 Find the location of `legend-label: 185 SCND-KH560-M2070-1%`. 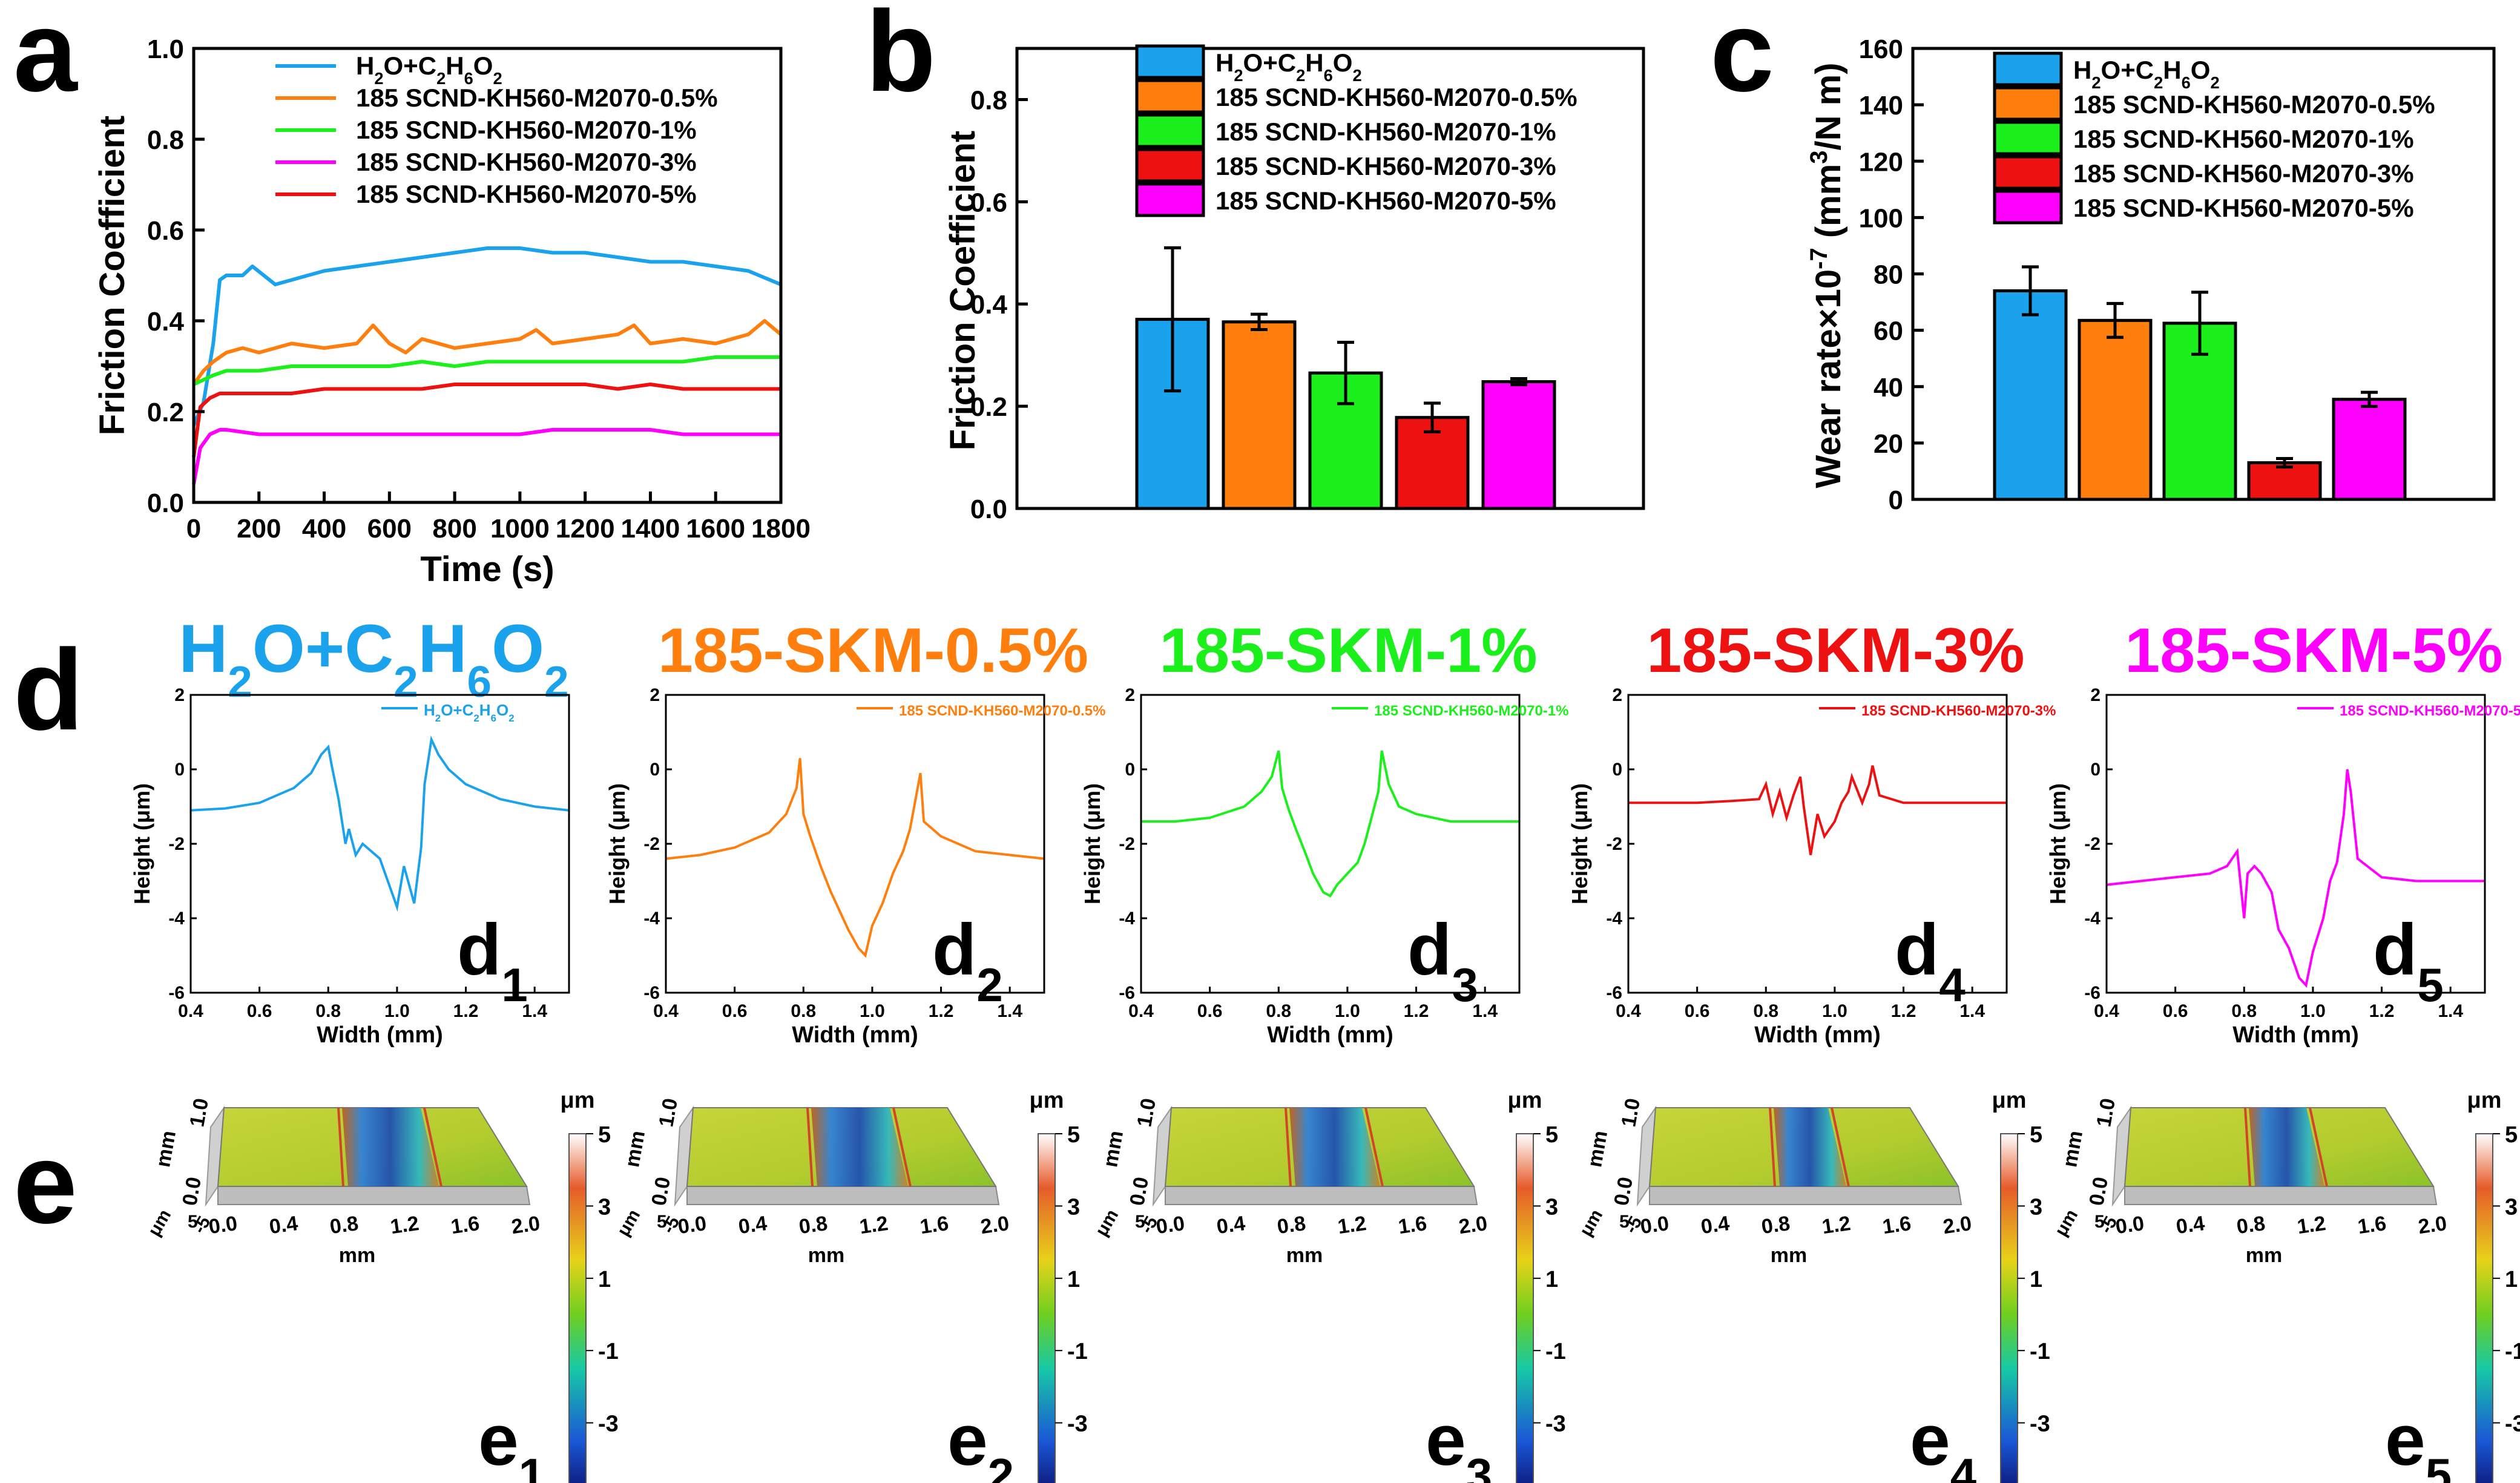

legend-label: 185 SCND-KH560-M2070-1% is located at coordinates (1471, 711).